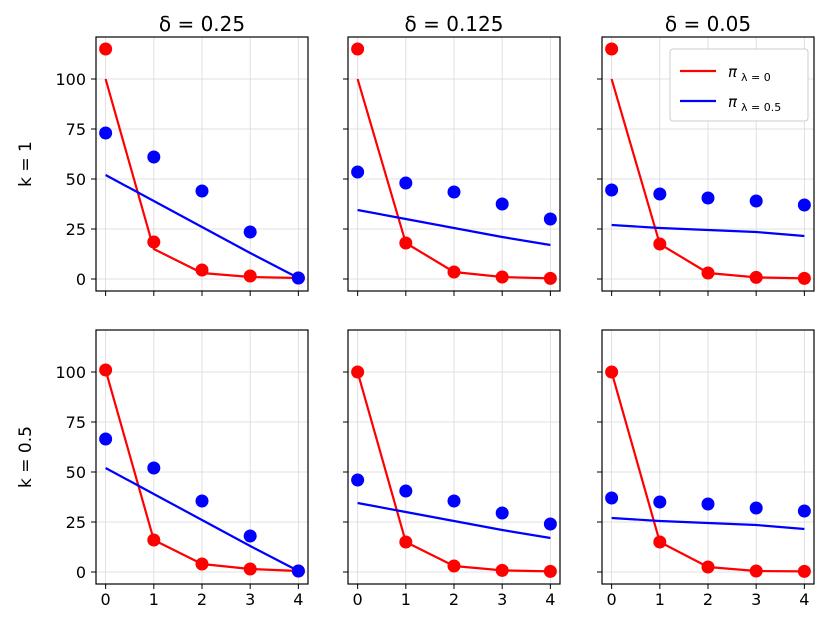 This screenshot has height=635, width=831. I want to click on panel-5-series-2-line, so click(454, 520).